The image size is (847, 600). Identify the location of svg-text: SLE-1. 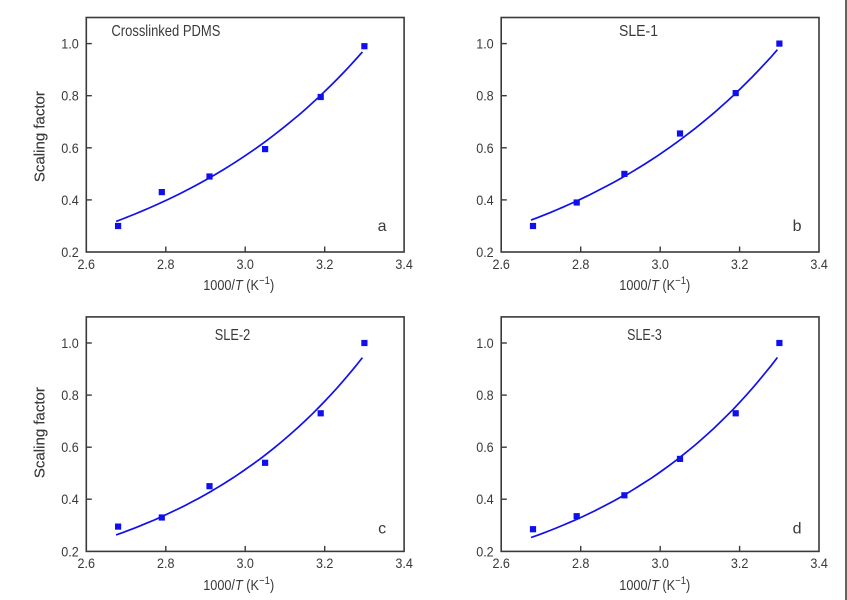
(638, 31).